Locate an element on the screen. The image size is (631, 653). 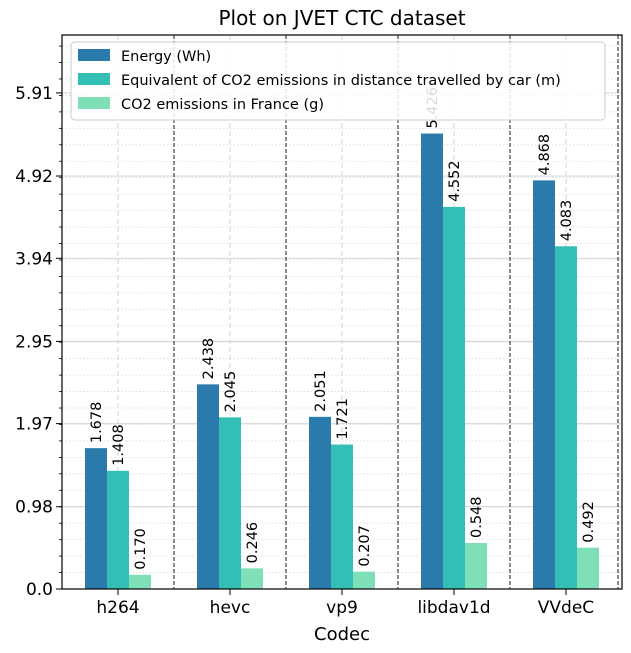
y-tick-label: 5.91 is located at coordinates (34, 94).